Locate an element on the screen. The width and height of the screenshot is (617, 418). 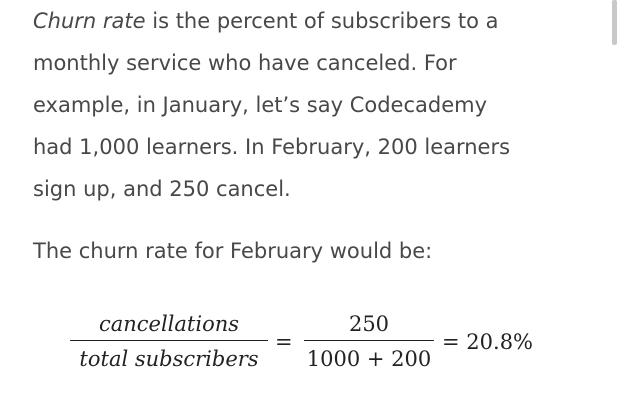
fraction-numerator-value: 250 is located at coordinates (369, 324).